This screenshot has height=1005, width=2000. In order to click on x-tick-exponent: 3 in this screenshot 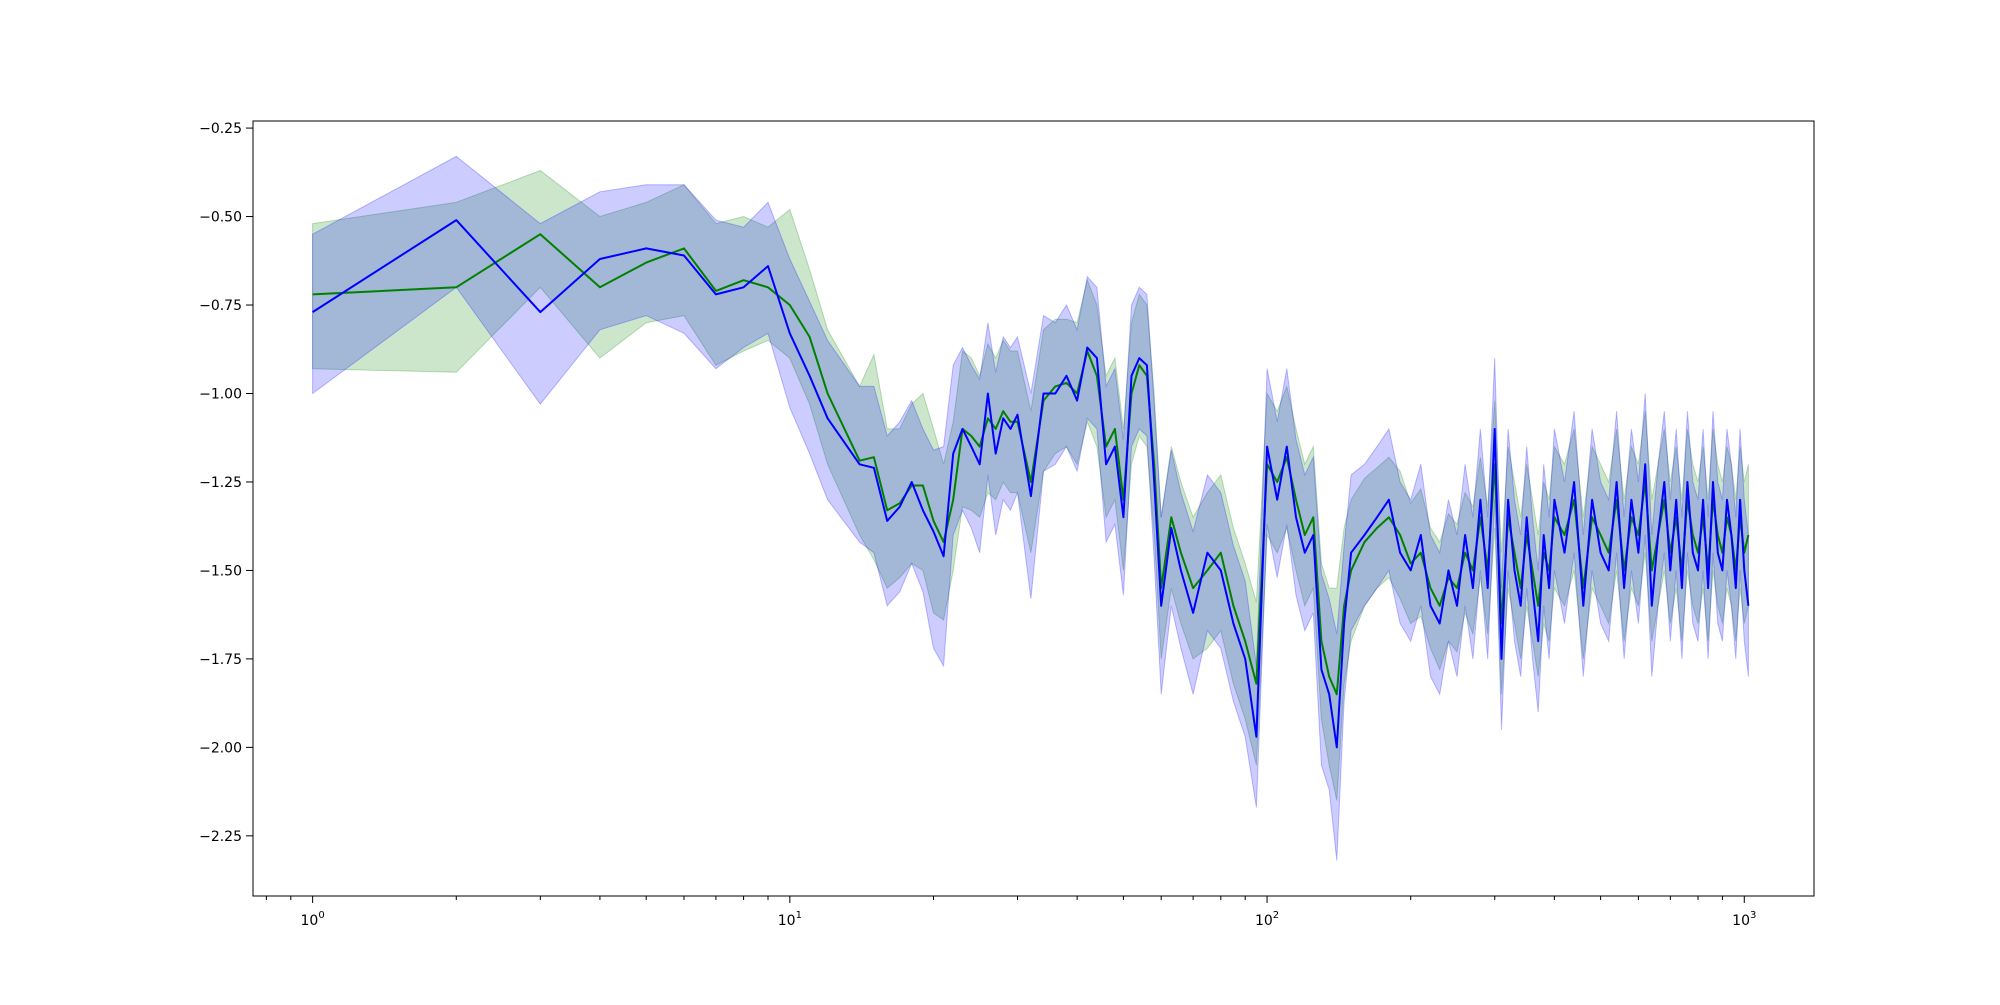, I will do `click(1753, 915)`.